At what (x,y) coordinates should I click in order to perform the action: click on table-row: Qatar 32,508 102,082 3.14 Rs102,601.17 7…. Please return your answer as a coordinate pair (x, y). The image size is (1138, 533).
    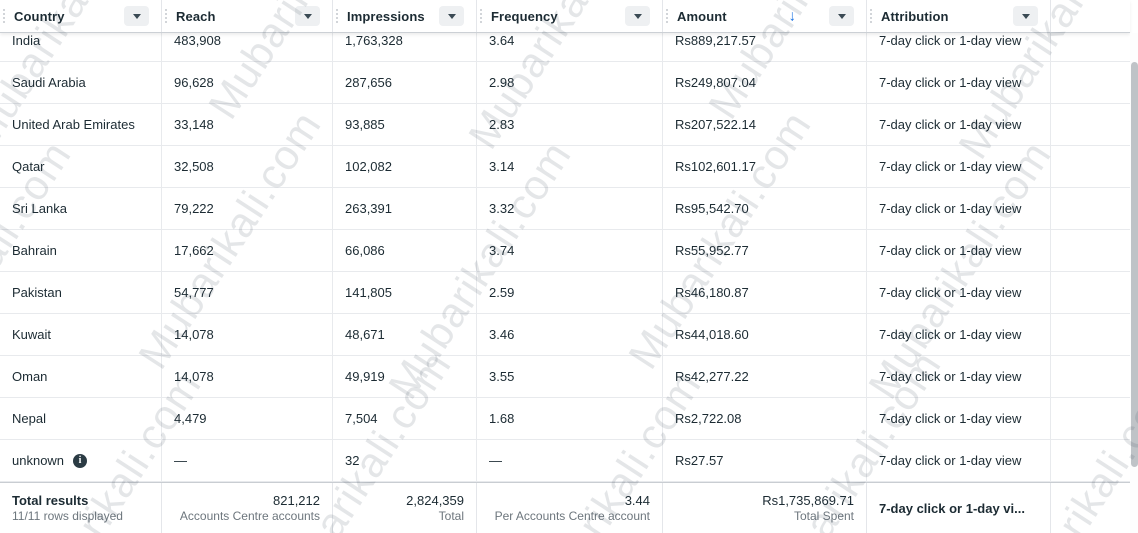
    Looking at the image, I should click on (565, 167).